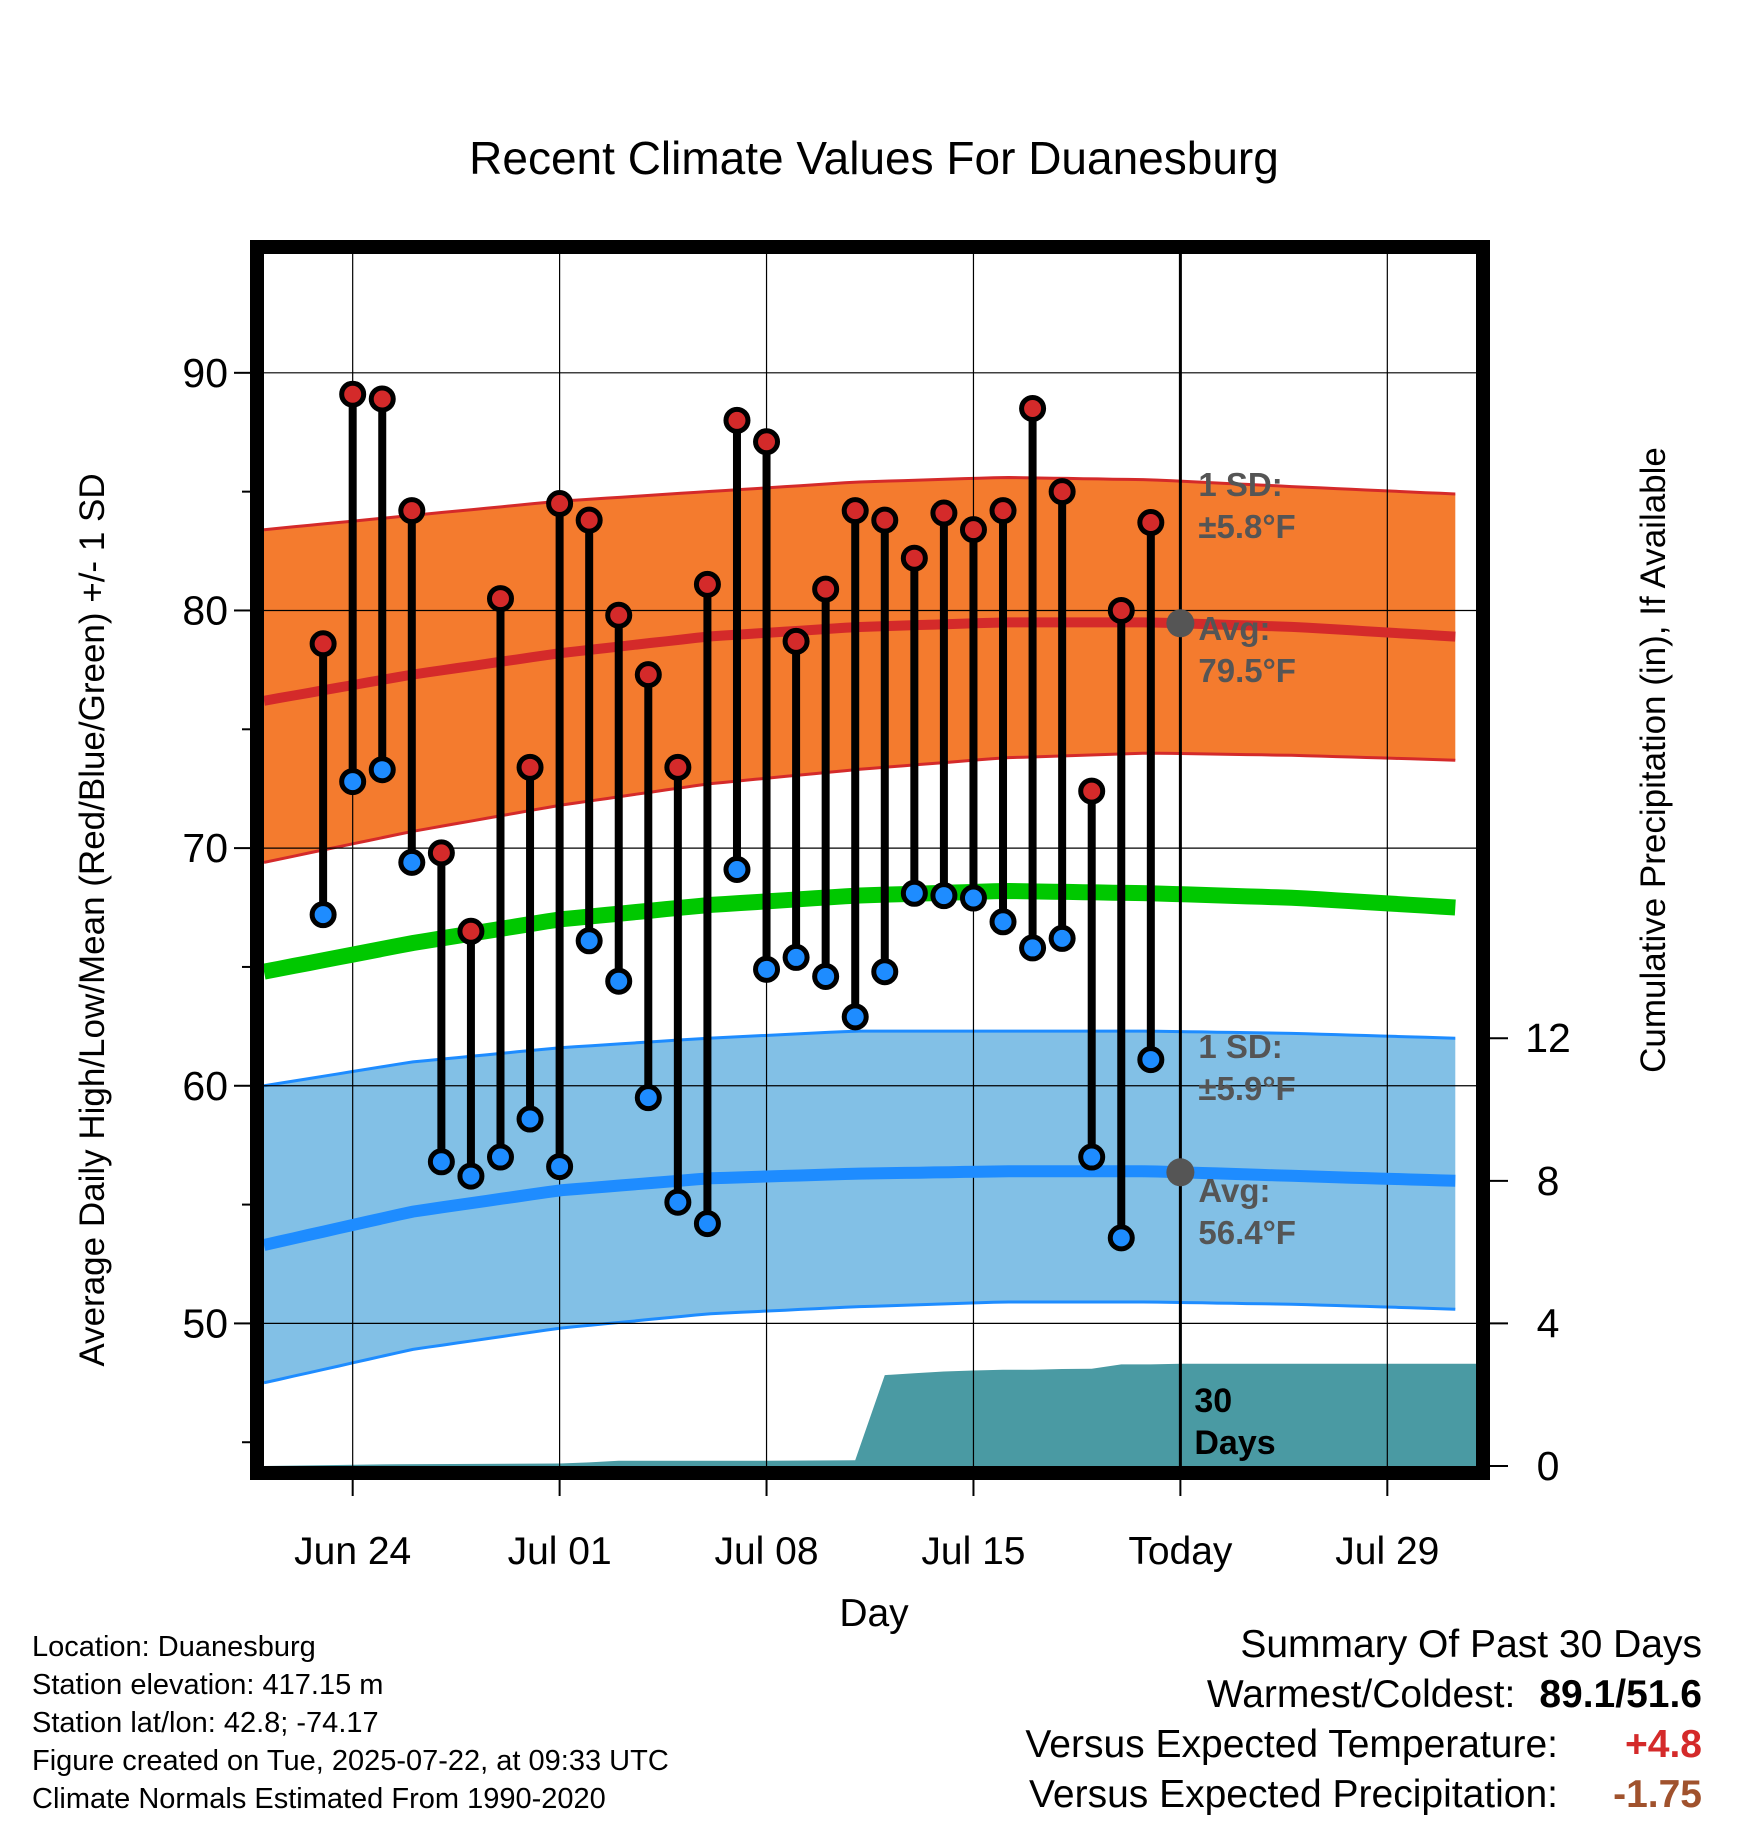 This screenshot has width=1748, height=1828. I want to click on today-high-normal-marker, so click(1180, 623).